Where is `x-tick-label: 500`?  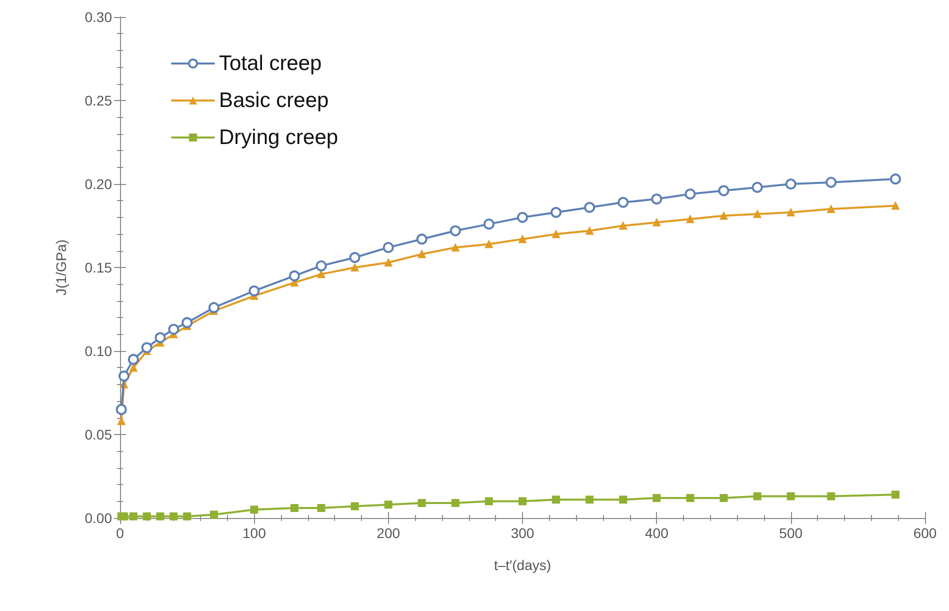
x-tick-label: 500 is located at coordinates (791, 533).